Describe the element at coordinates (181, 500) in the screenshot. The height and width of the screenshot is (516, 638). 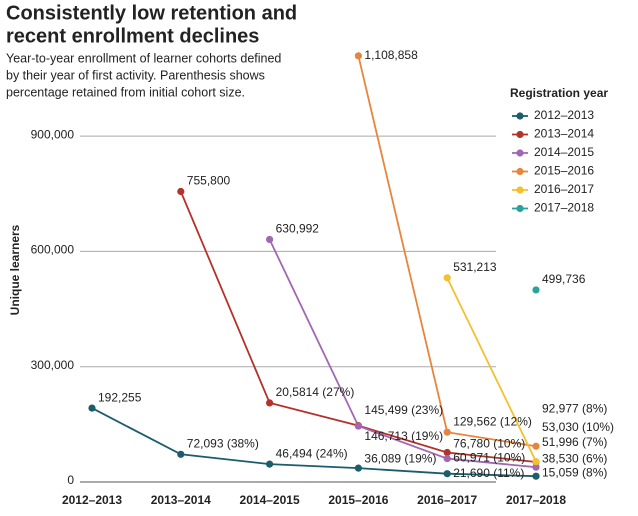
I see `x-tick-label: 2013–2014` at that location.